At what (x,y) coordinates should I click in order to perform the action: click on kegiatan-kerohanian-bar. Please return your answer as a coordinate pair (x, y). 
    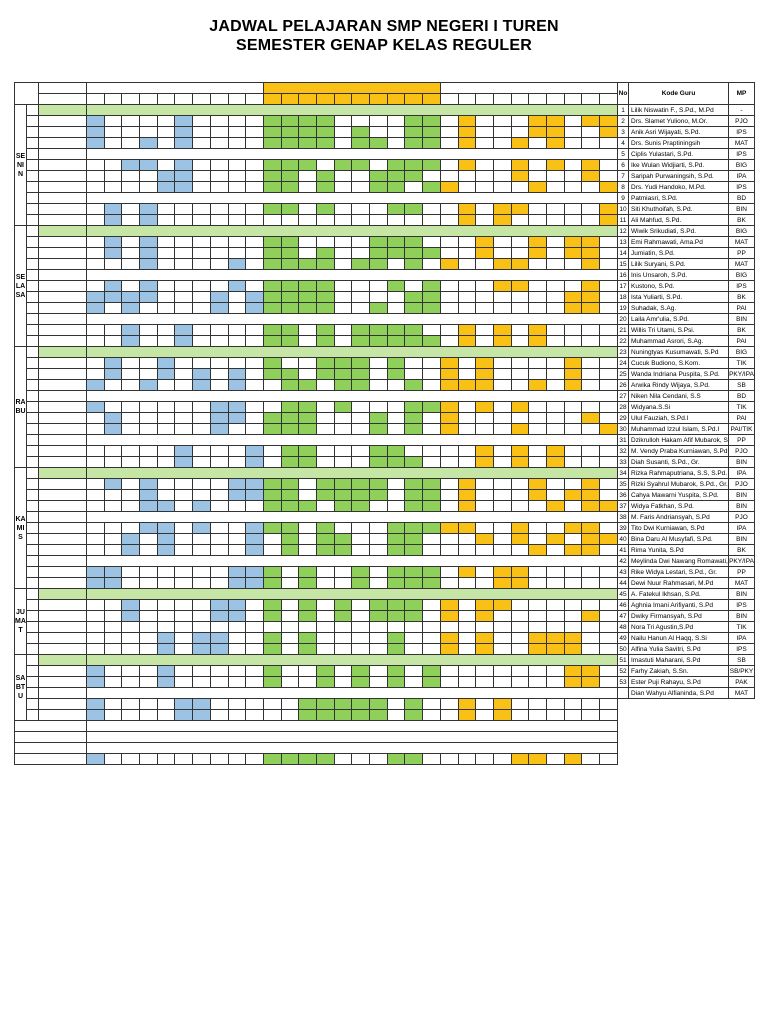
    Looking at the image, I should click on (352, 594).